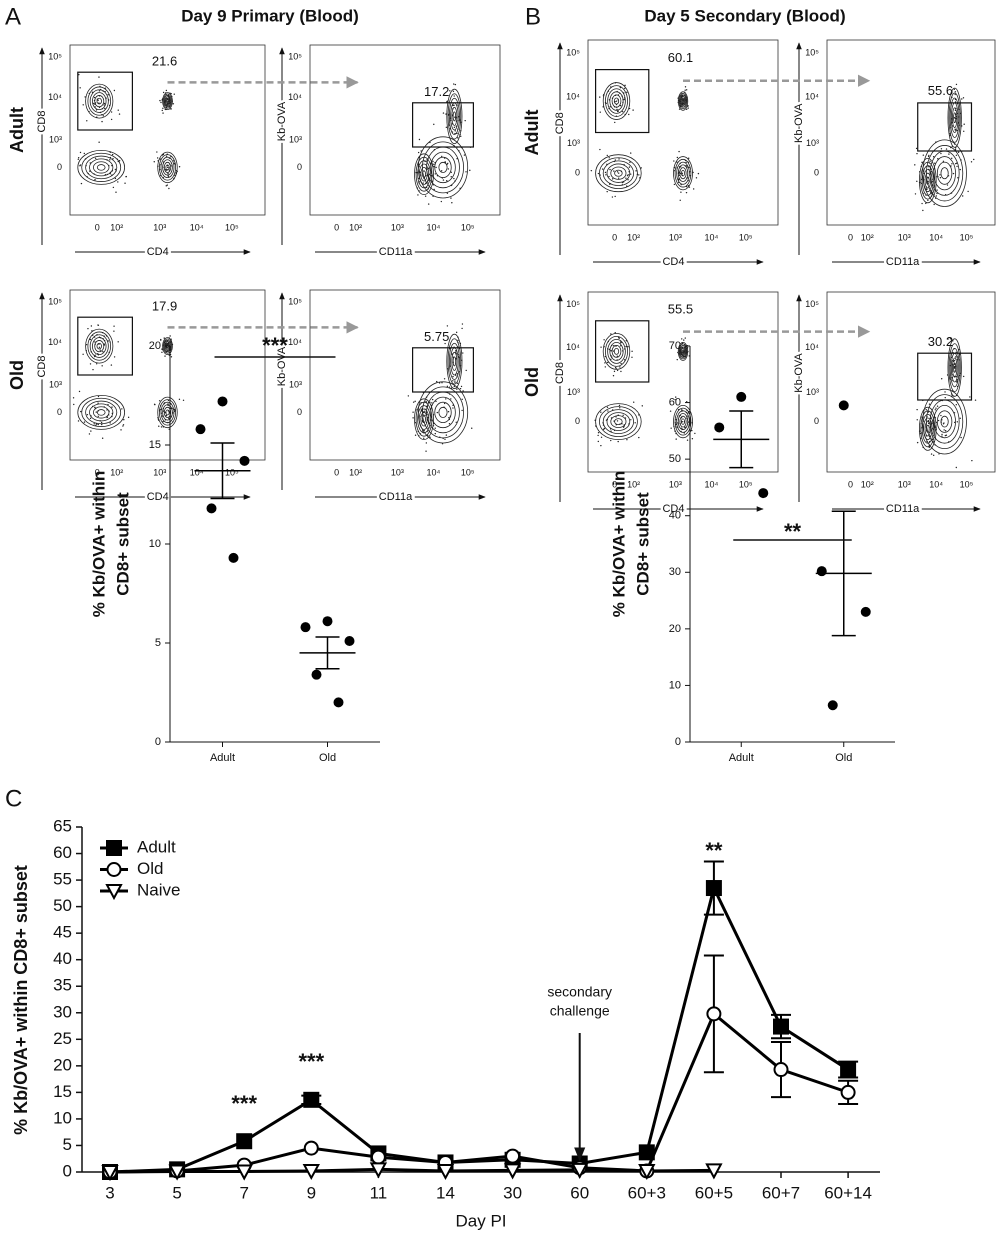  What do you see at coordinates (665, 154) in the screenshot?
I see `flow-plot: 60.1 10⁵ 10⁴ 10³ 0 0 10² 10³ 10⁴ 10⁵ CD8 CD4` at bounding box center [665, 154].